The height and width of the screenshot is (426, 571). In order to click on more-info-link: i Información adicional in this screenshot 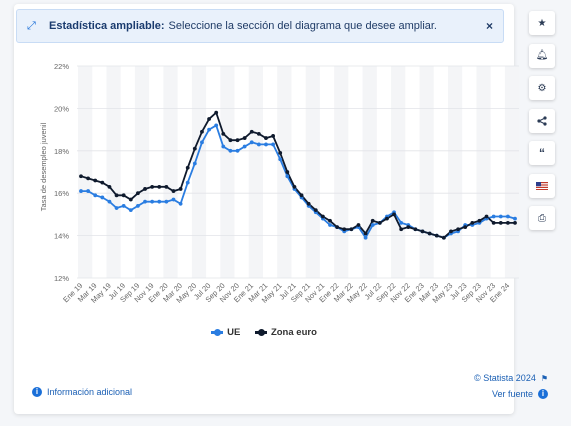, I will do `click(82, 392)`.